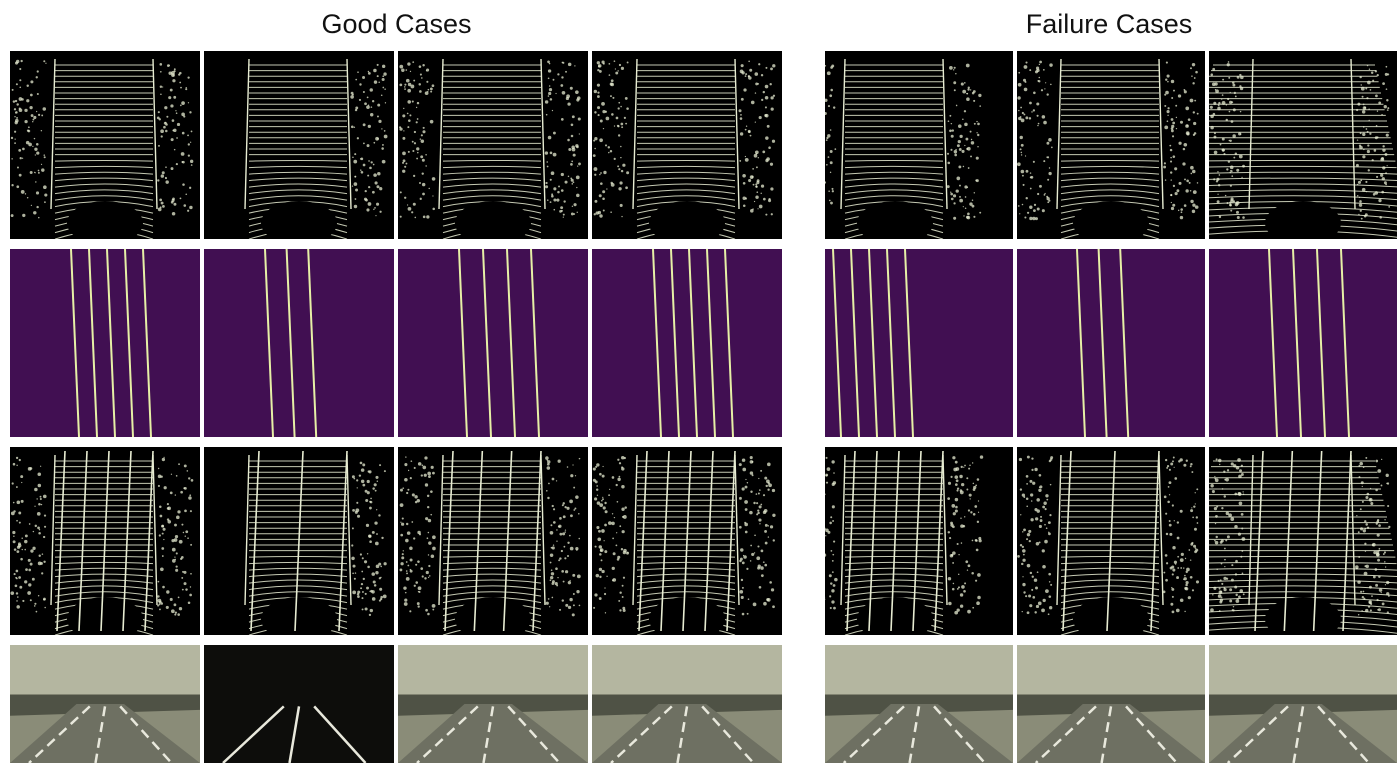 Image resolution: width=1400 pixels, height=765 pixels. I want to click on good-cases-title: Good Cases, so click(396, 24).